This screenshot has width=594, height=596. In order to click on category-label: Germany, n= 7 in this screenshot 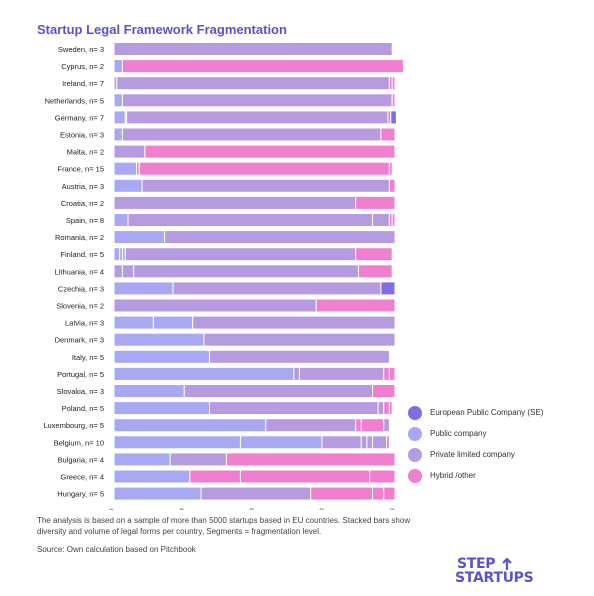, I will do `click(79, 117)`.